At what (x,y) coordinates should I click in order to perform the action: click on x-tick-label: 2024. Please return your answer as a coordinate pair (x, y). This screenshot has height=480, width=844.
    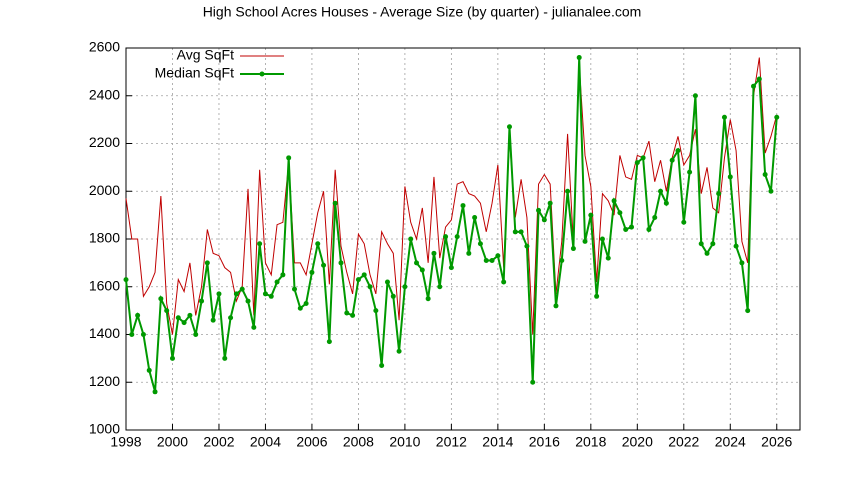
    Looking at the image, I should click on (730, 442).